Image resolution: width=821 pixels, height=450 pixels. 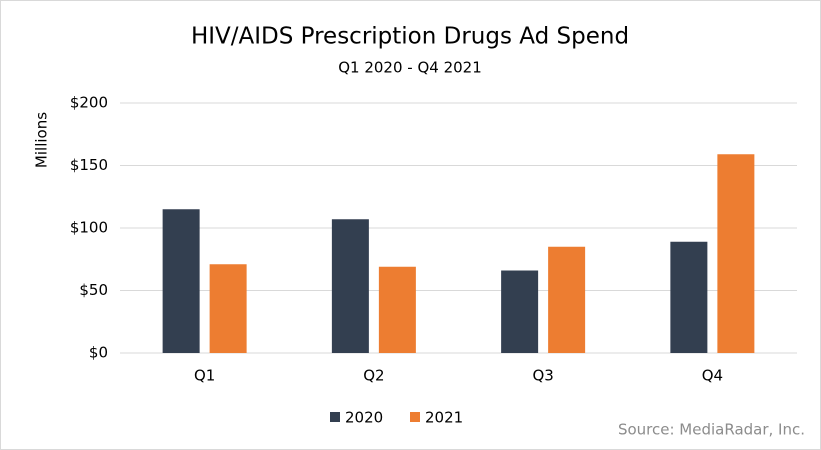 I want to click on legend-label: 2021, so click(x=444, y=418).